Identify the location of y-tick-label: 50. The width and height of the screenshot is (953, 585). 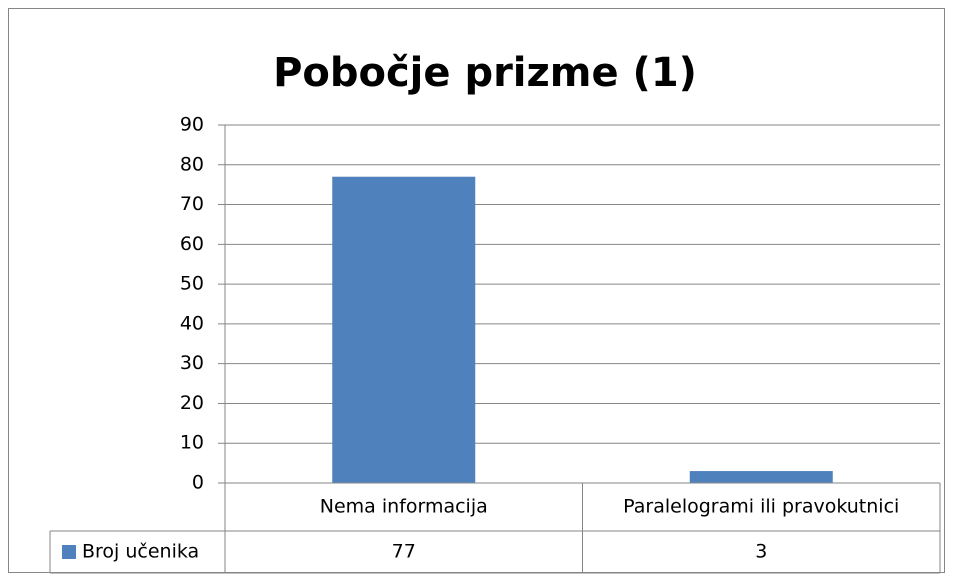
(192, 284).